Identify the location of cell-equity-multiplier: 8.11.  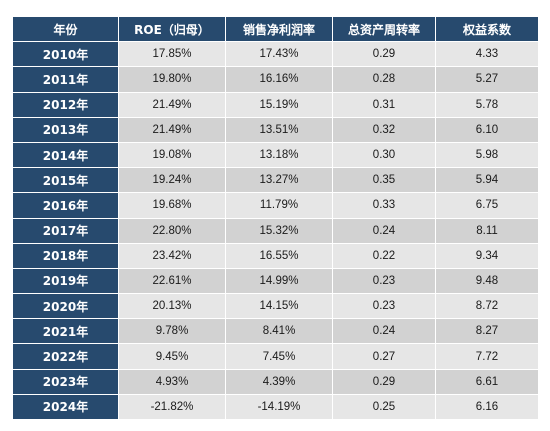
(487, 230).